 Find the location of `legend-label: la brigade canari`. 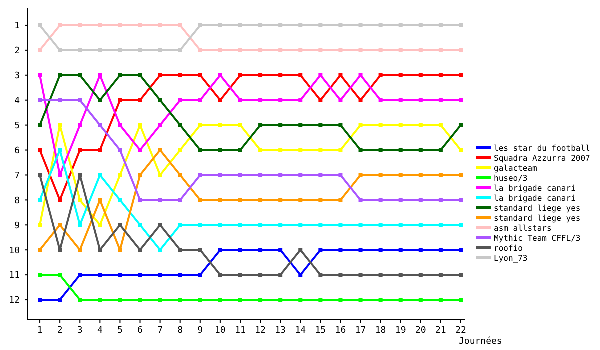

legend-label: la brigade canari is located at coordinates (535, 198).